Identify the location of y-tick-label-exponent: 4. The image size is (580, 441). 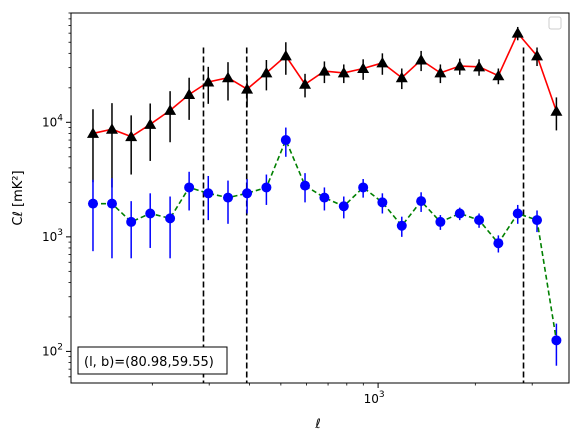
(60, 118).